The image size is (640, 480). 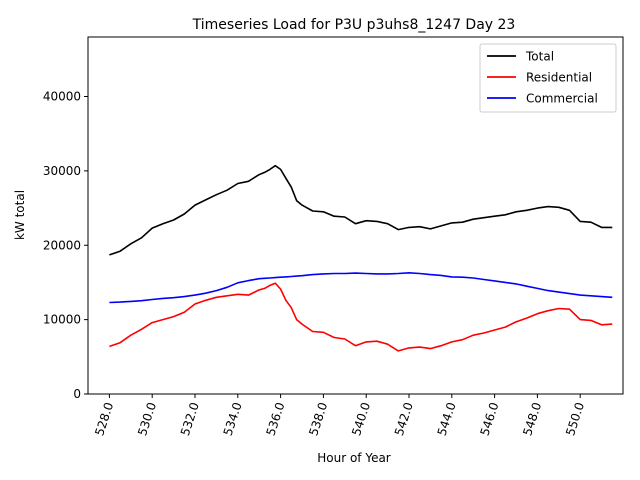 What do you see at coordinates (361, 317) in the screenshot?
I see `series-line-residential` at bounding box center [361, 317].